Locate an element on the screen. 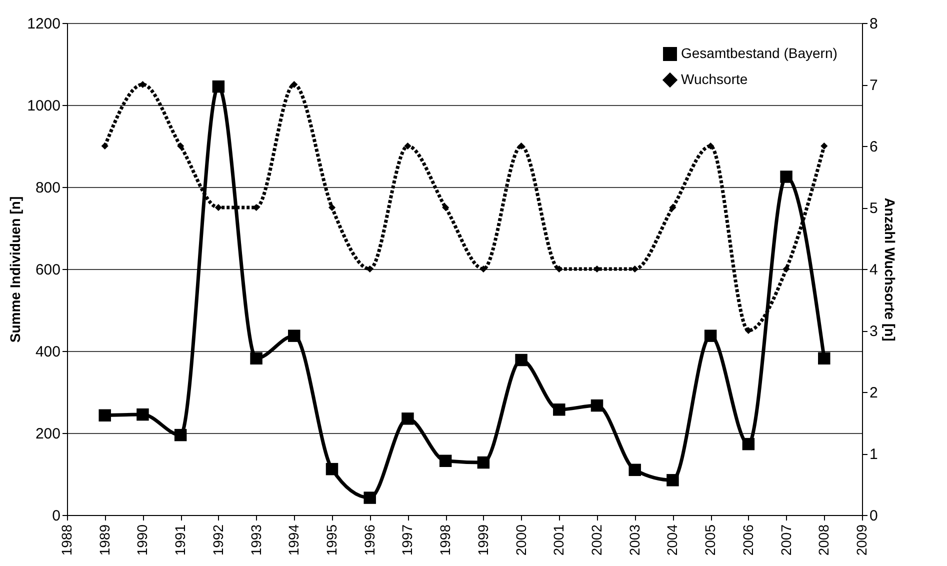 The width and height of the screenshot is (947, 566). x-tick-label: 1999 is located at coordinates (482, 540).